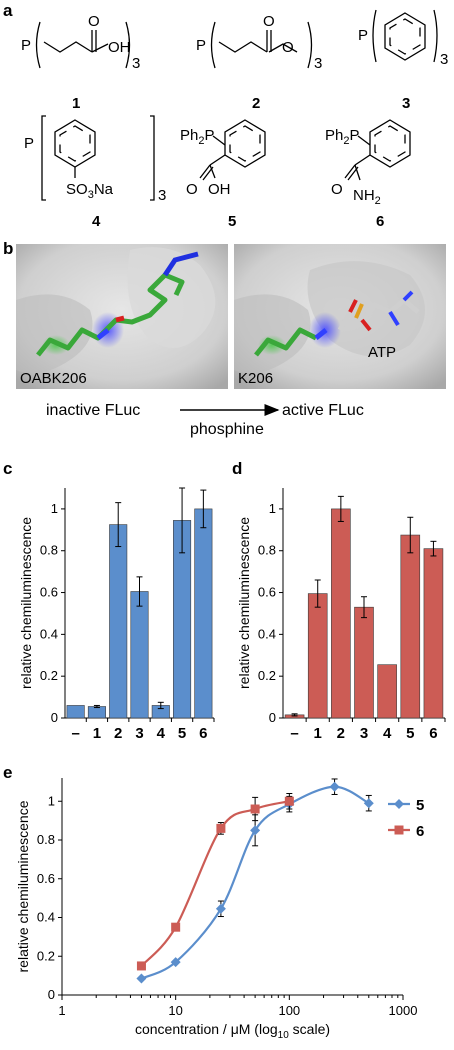 This screenshot has width=454, height=1050. Describe the element at coordinates (8, 10) in the screenshot. I see `panel-a-label: a` at that location.